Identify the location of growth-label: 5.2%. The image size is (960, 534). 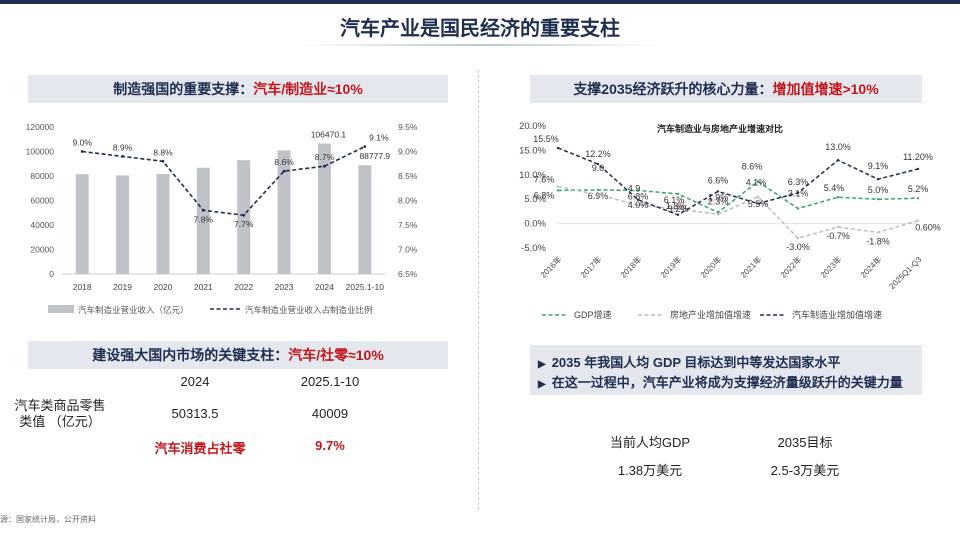
(918, 189).